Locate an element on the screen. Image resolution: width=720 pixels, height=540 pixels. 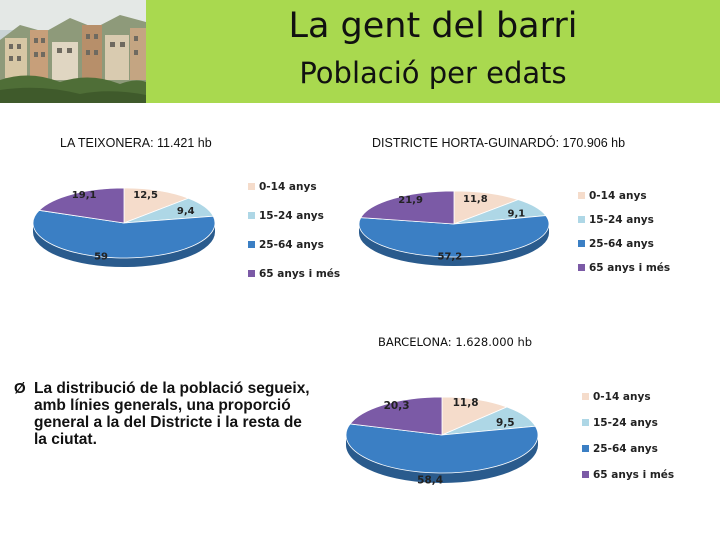
pie-value-label-65: 21,9 is located at coordinates (410, 200).